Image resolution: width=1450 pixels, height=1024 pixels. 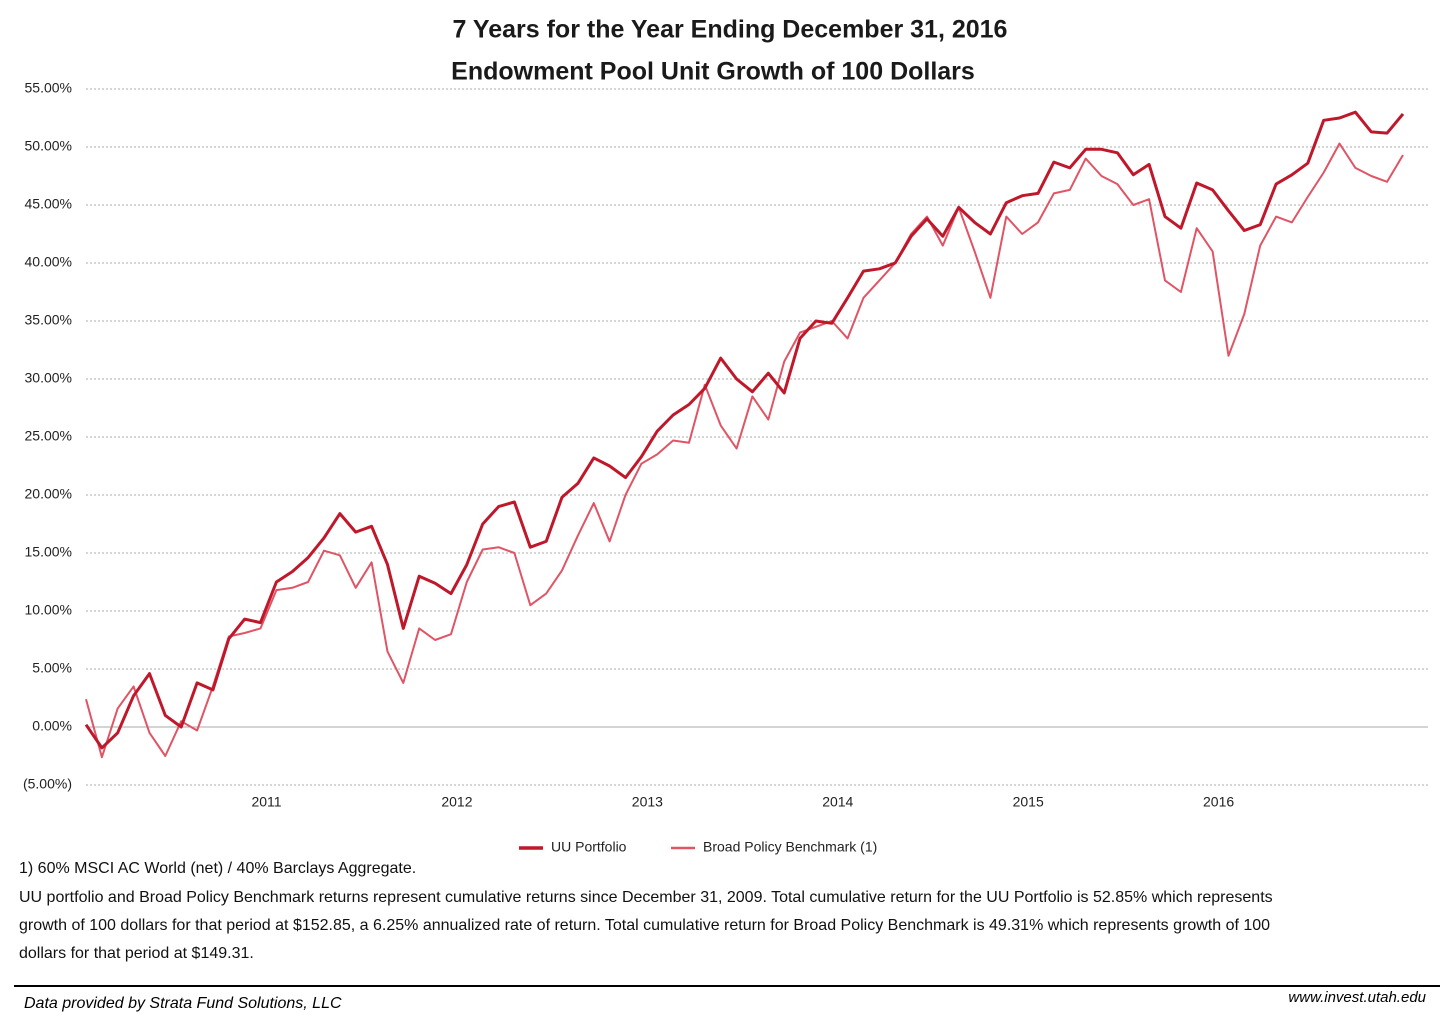 What do you see at coordinates (47, 784) in the screenshot?
I see `y-tick-label: (5.00%)` at bounding box center [47, 784].